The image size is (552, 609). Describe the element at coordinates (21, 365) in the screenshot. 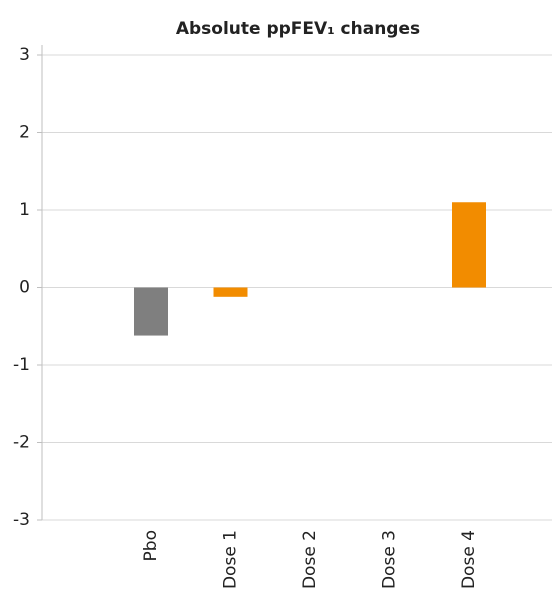

I see `y-tick-label: -1` at that location.